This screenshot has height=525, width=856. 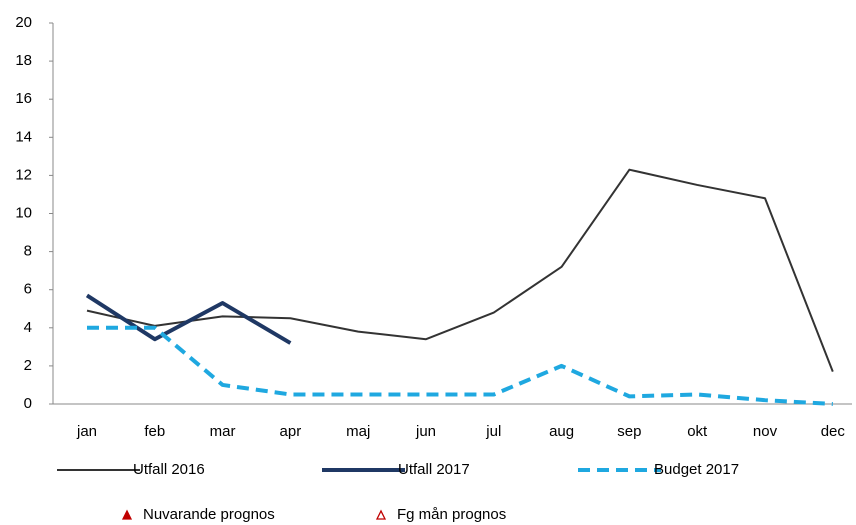 I want to click on x-tick-label: maj, so click(x=358, y=431).